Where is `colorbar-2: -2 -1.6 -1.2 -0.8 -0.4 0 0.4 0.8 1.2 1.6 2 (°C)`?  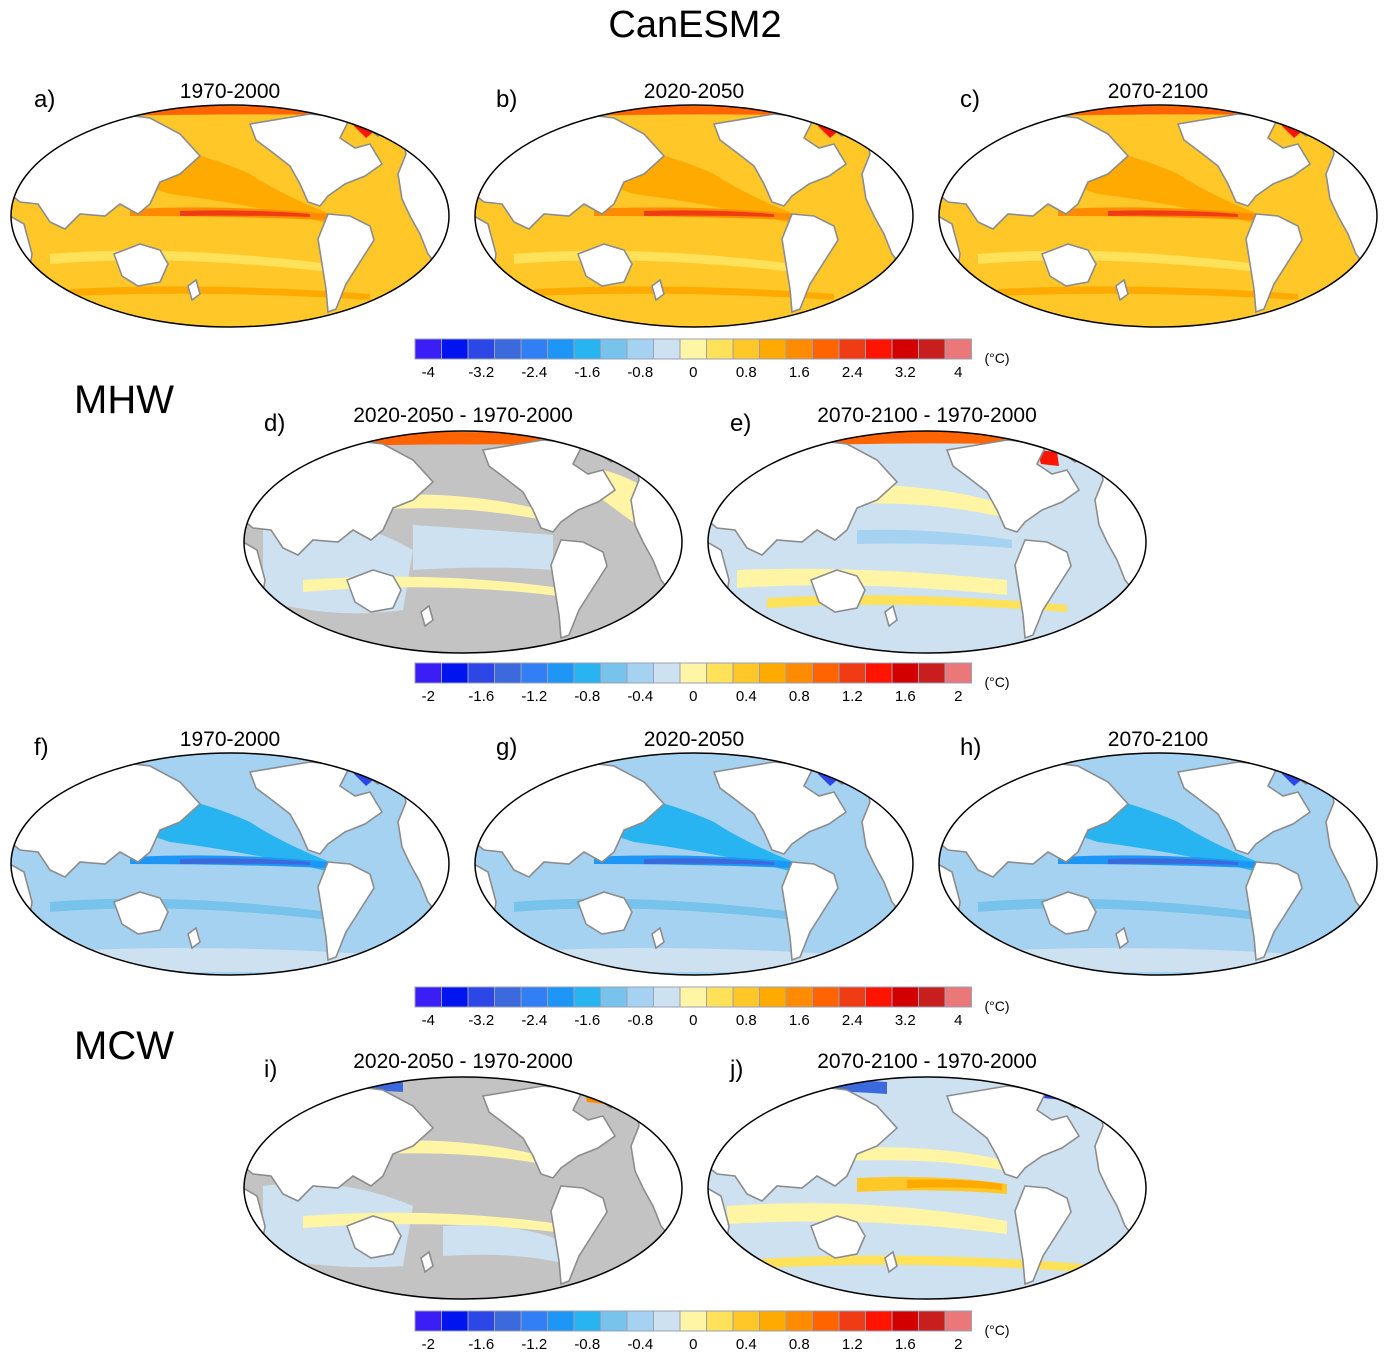
colorbar-2: -2 -1.6 -1.2 -0.8 -0.4 0 0.4 0.8 1.2 1.6 2 (°C) is located at coordinates (712, 683).